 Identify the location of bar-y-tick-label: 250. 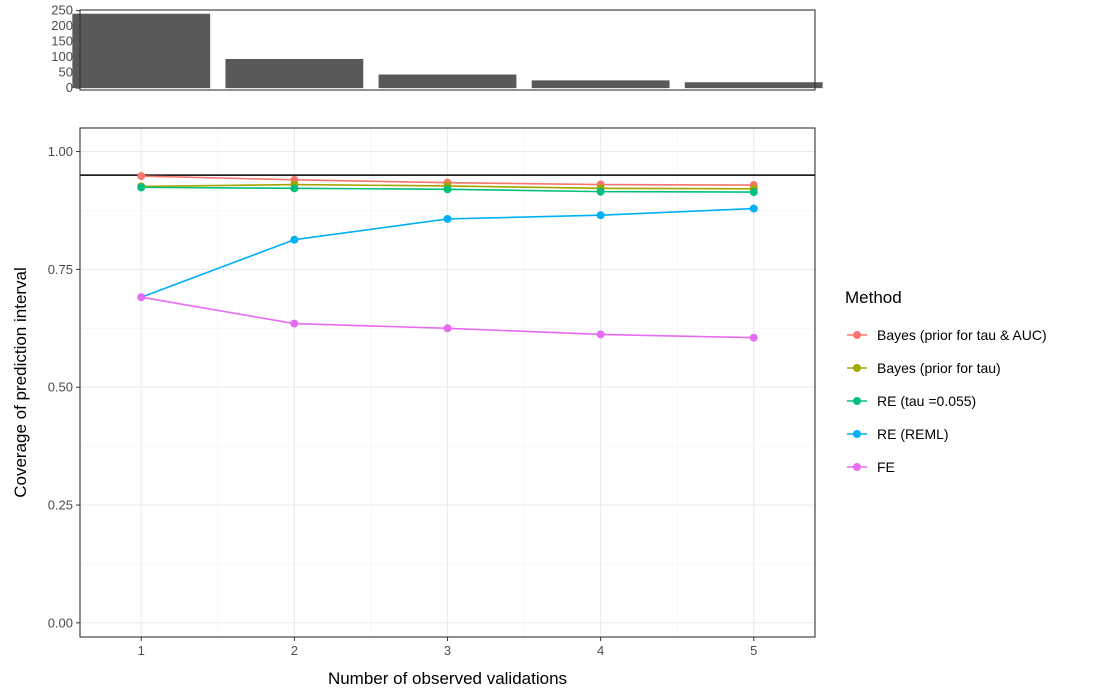
(62, 10).